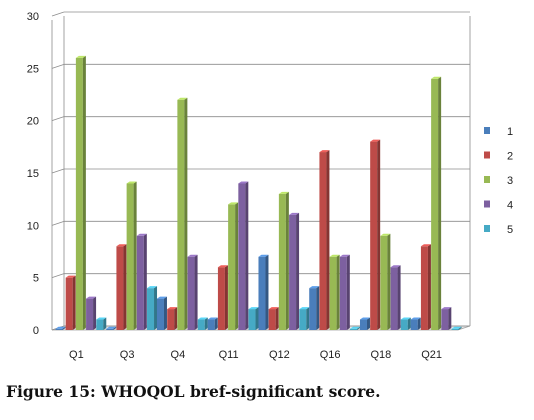 This screenshot has height=420, width=534. I want to click on legend-label: 4, so click(510, 206).